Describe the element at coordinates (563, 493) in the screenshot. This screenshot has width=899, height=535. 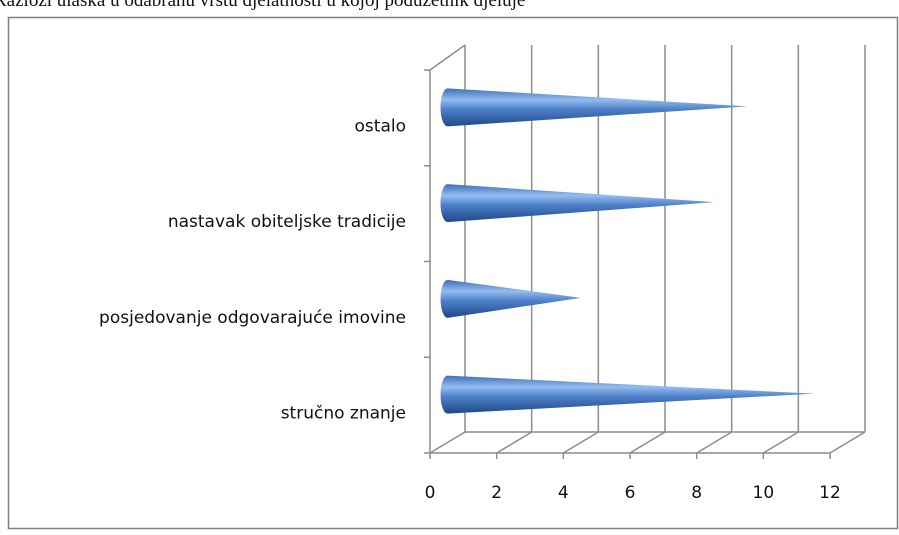
I see `x-tick-label: 4` at that location.